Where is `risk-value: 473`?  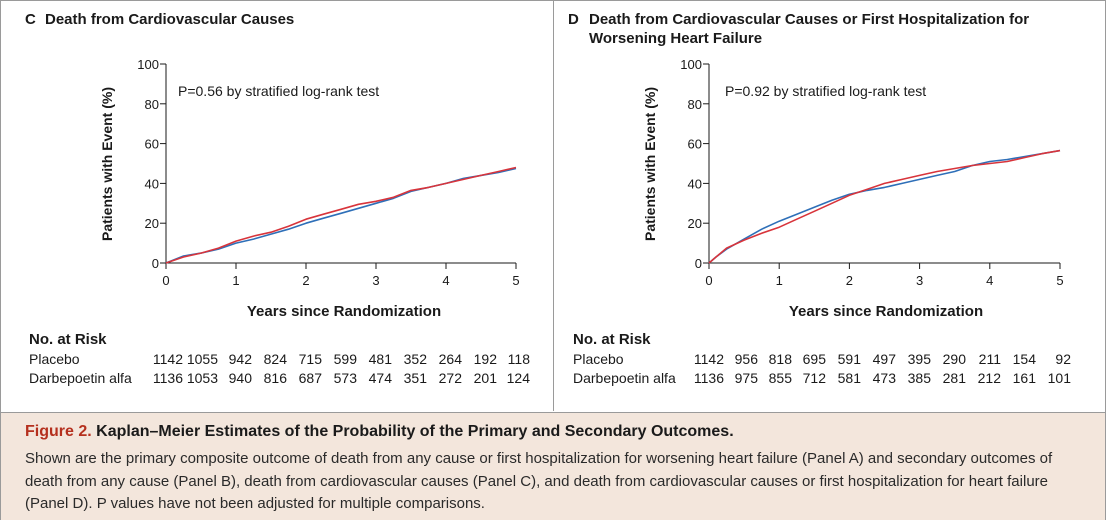
risk-value: 473 is located at coordinates (884, 378).